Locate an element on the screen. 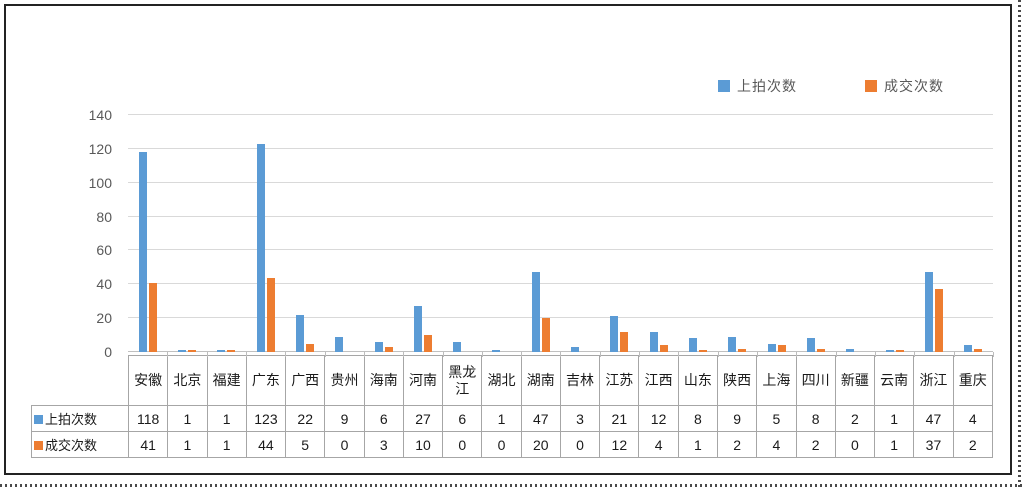 This screenshot has width=1022, height=488. bar-上拍次数-湖南 is located at coordinates (535, 312).